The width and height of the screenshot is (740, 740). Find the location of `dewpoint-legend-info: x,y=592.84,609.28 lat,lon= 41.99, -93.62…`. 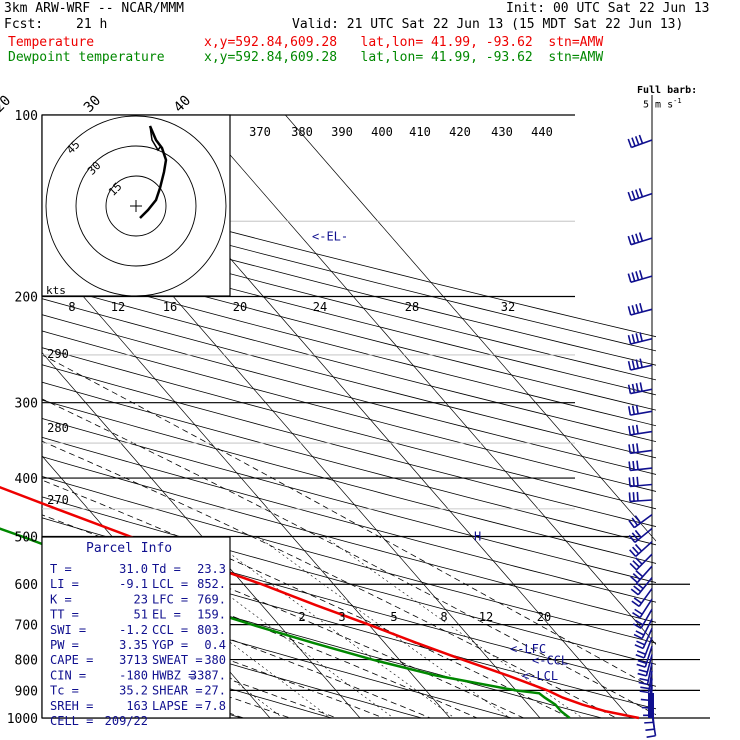

dewpoint-legend-info: x,y=592.84,609.28 lat,lon= 41.99, -93.62… is located at coordinates (404, 57).